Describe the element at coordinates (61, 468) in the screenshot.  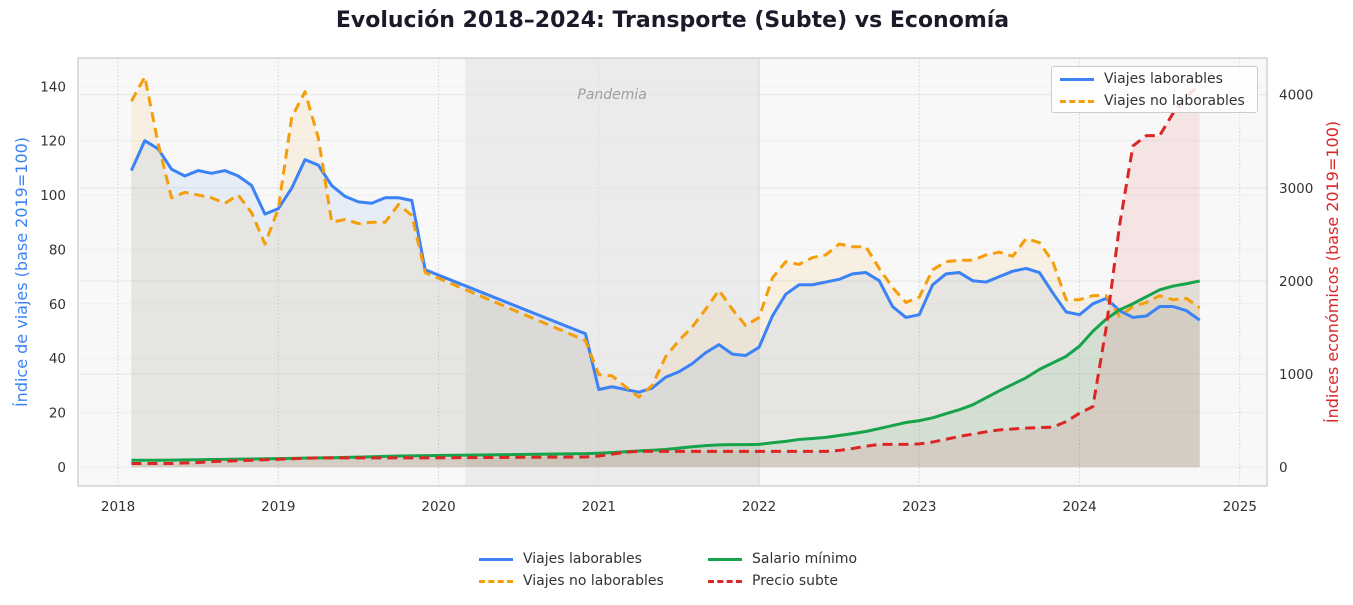
I see `y-left-tick-label: 0` at that location.